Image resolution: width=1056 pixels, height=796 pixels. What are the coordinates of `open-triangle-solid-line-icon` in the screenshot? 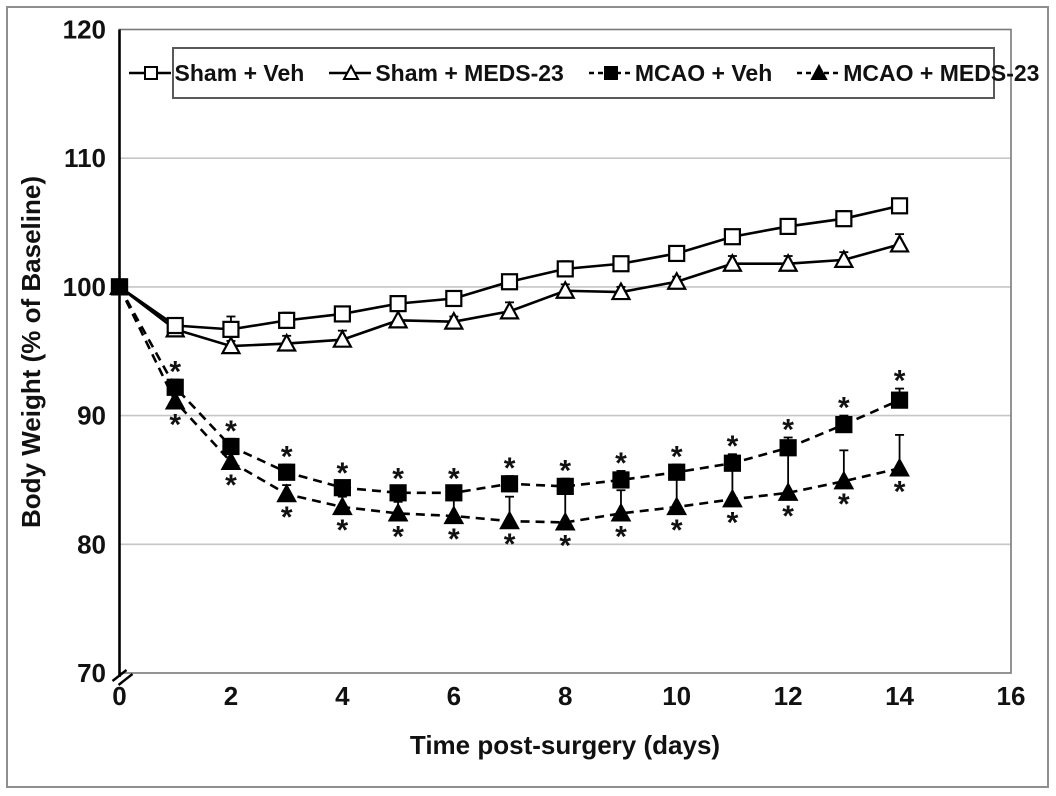 It's located at (350, 73).